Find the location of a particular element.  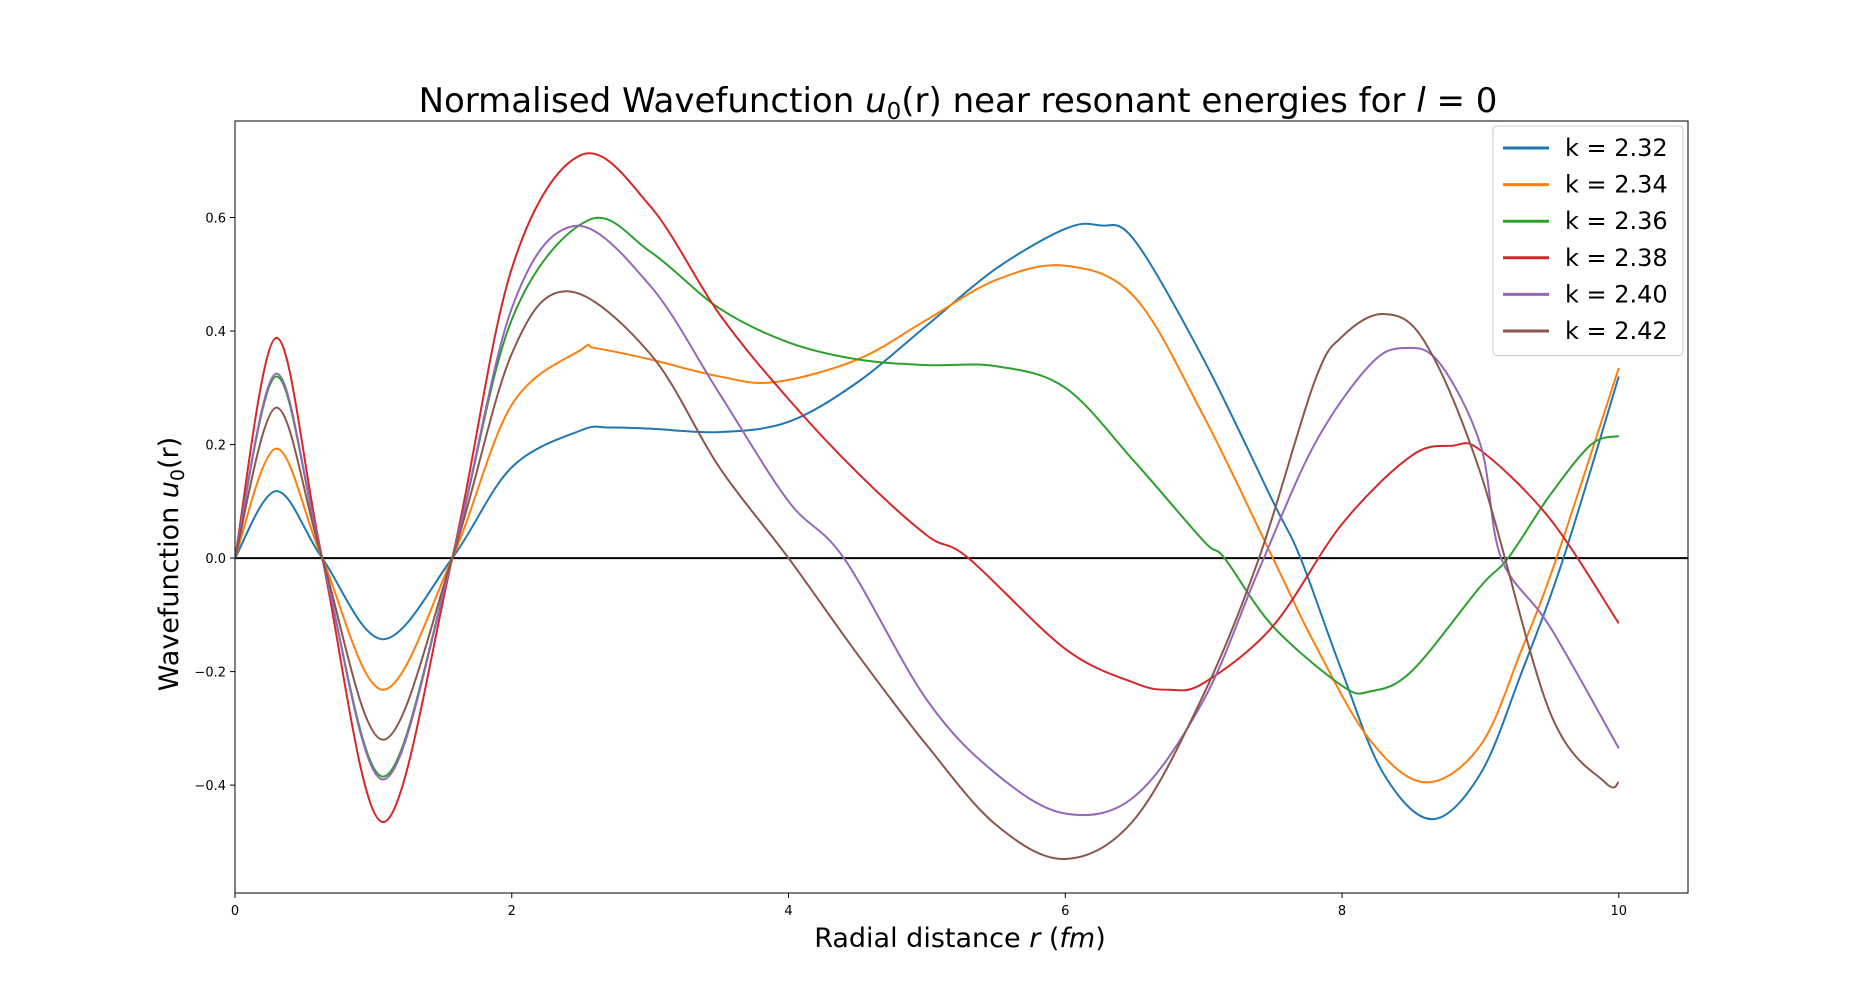

xlabel-var: r is located at coordinates (1035, 938).